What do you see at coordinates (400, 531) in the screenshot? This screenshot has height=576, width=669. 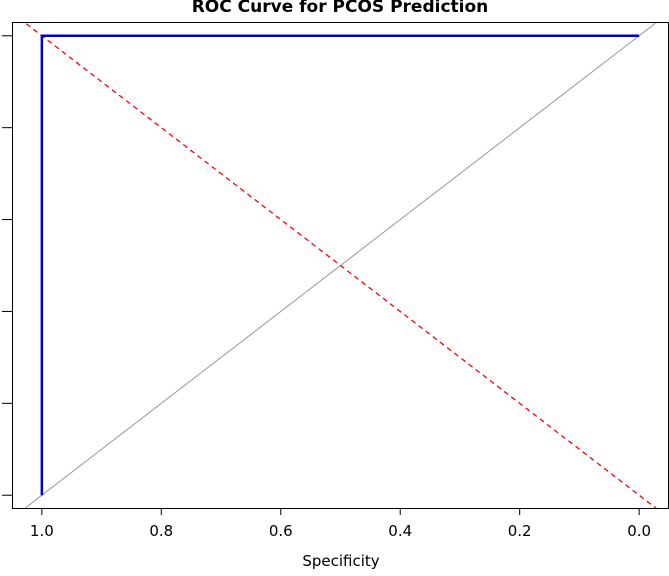 I see `x-tick-label-0.4: 0.4` at bounding box center [400, 531].